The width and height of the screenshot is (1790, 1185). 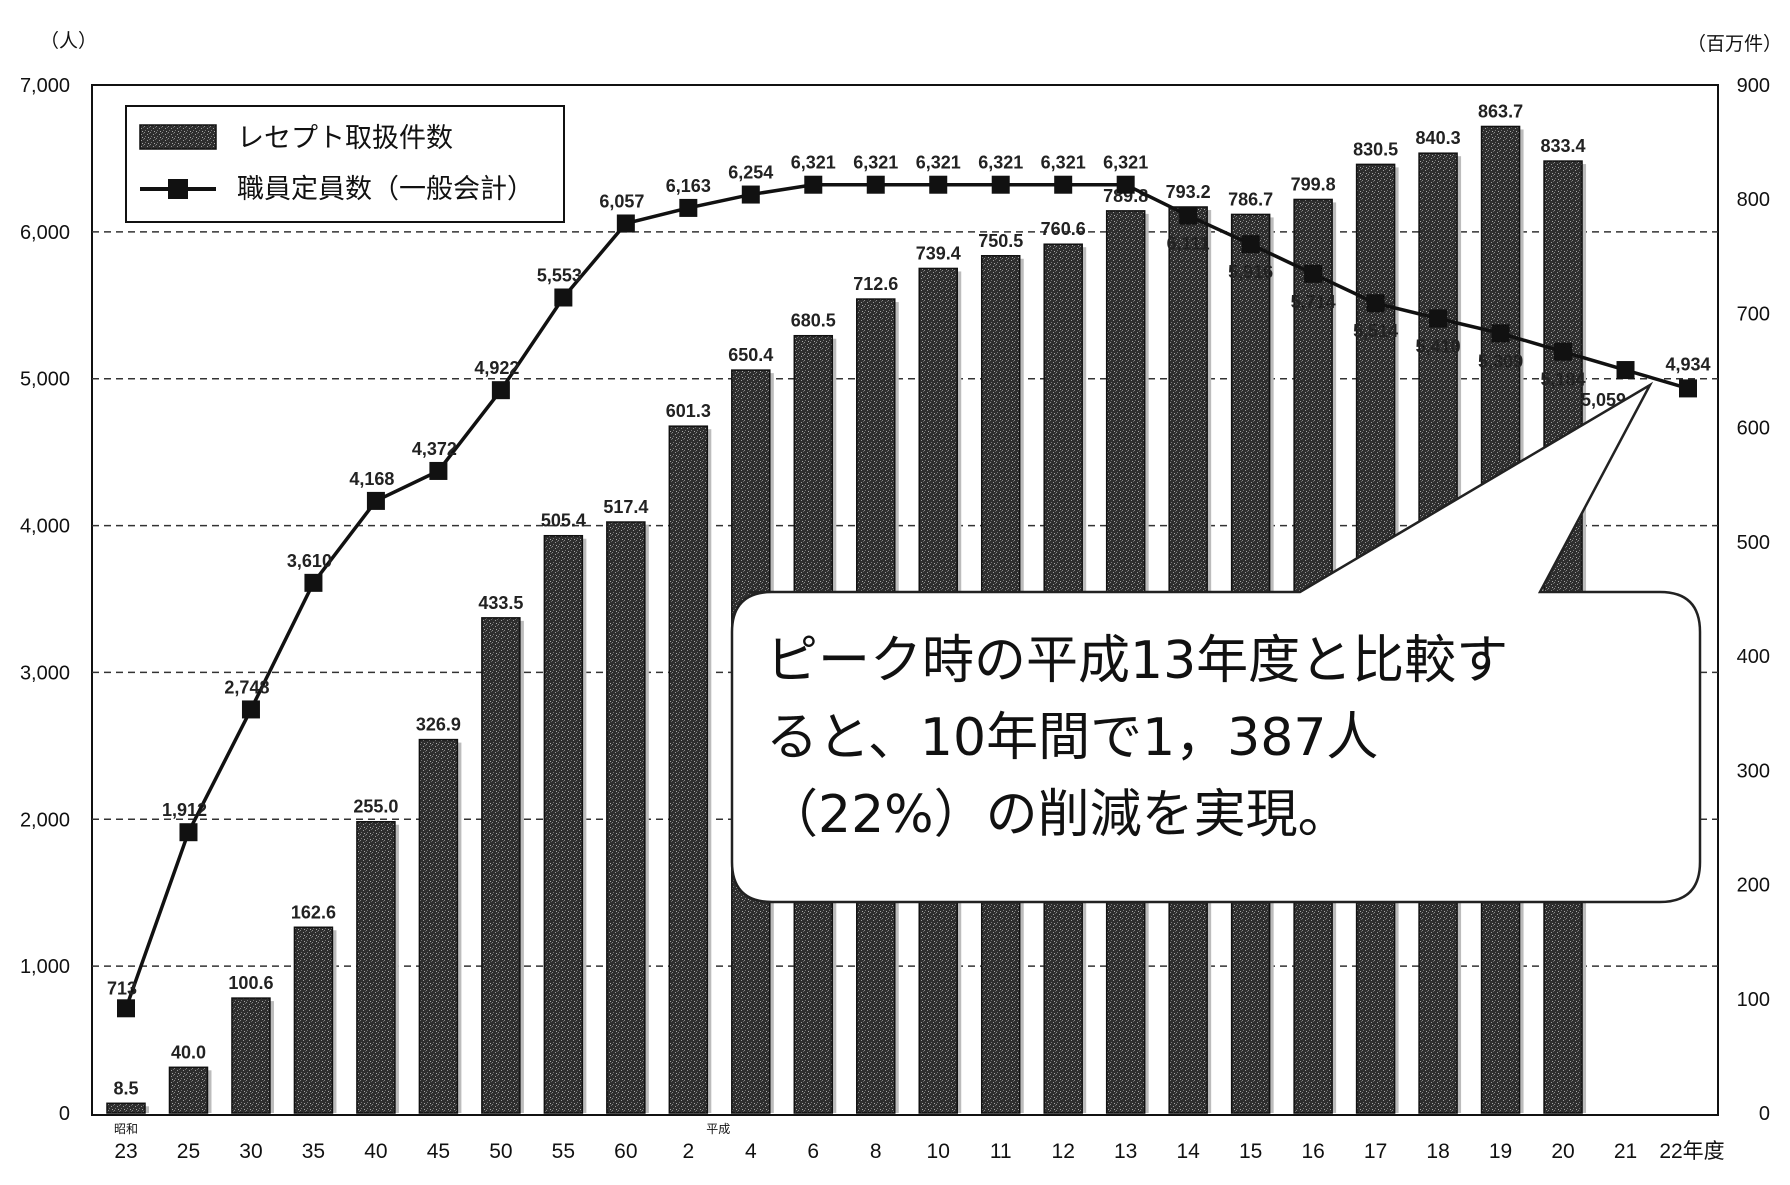 What do you see at coordinates (559, 276) in the screenshot?
I see `line-value-label: 5,553` at bounding box center [559, 276].